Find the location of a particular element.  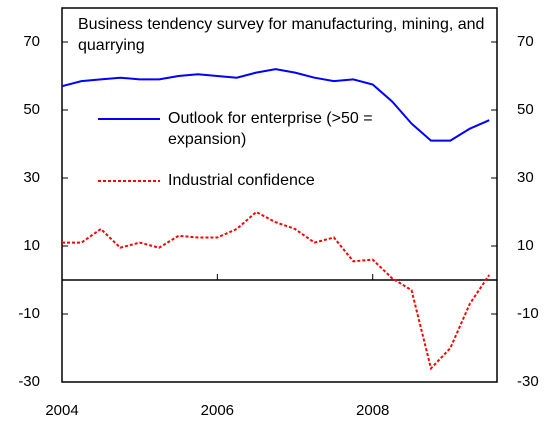

y-tick-label: -30 is located at coordinates (29, 381).